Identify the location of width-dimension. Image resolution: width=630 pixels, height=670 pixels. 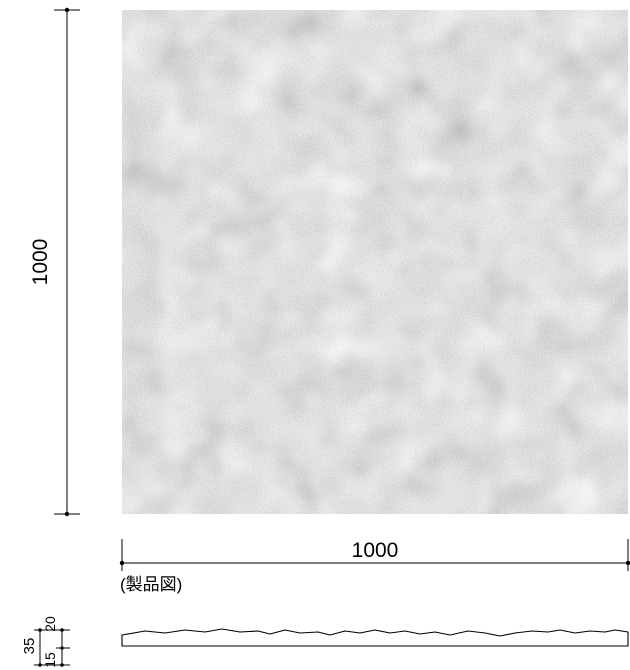
(375, 555).